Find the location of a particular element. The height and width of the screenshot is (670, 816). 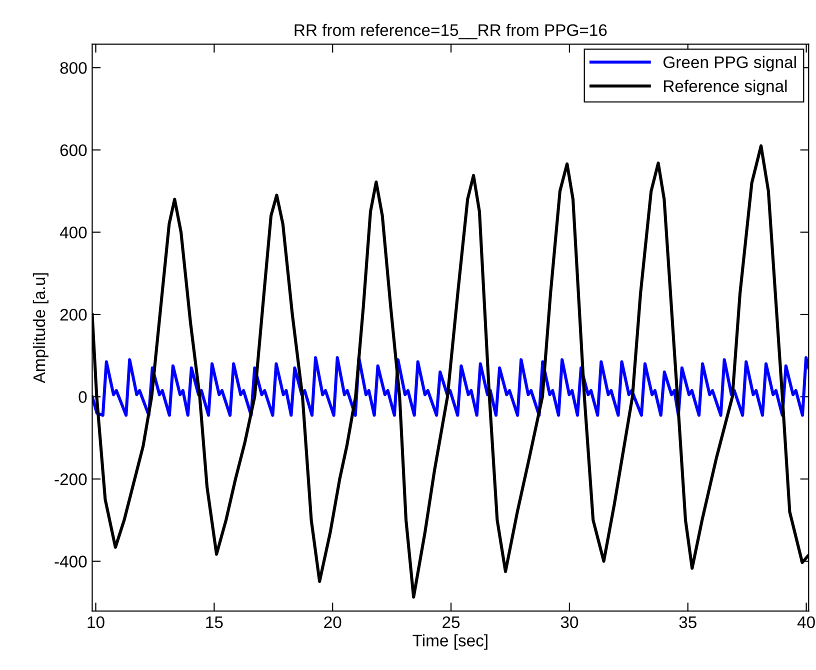

y-tick-label: 600 is located at coordinates (73, 150).